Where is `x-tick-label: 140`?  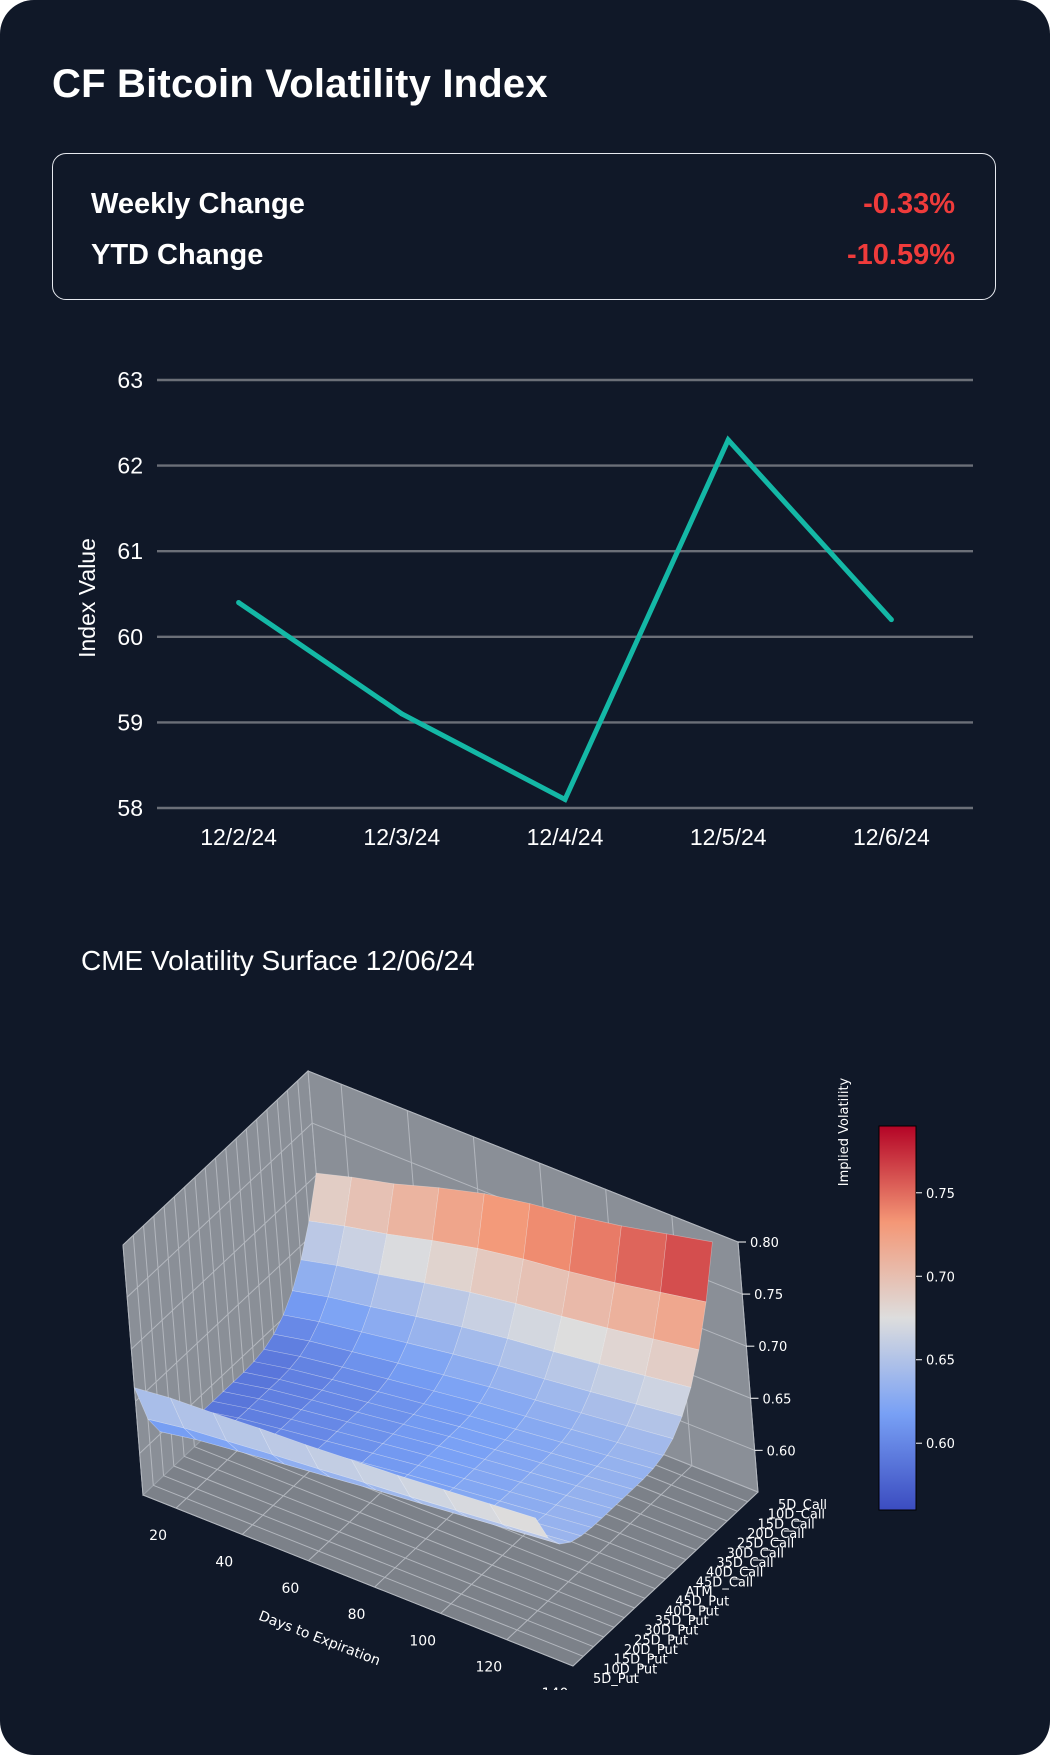 x-tick-label: 140 is located at coordinates (555, 1688).